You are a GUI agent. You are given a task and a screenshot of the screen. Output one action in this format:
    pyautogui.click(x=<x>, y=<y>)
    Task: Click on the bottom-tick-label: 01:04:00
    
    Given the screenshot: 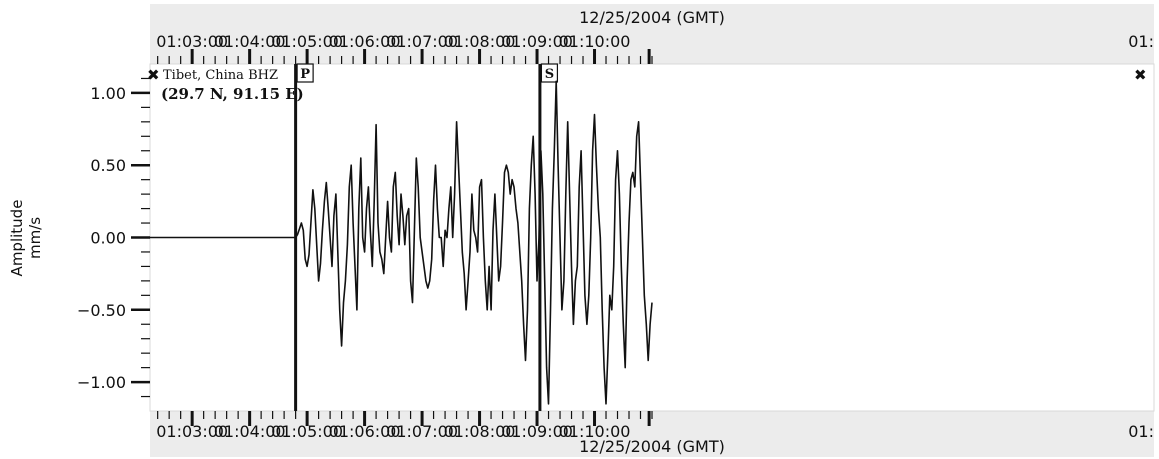 What is the action you would take?
    pyautogui.click(x=250, y=431)
    